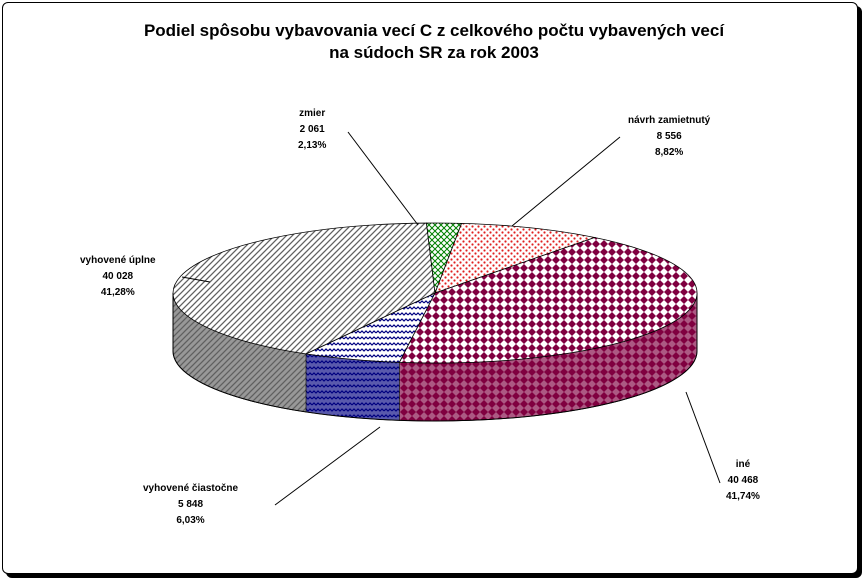 This screenshot has width=868, height=583. I want to click on slice-label-value: 8 556, so click(669, 136).